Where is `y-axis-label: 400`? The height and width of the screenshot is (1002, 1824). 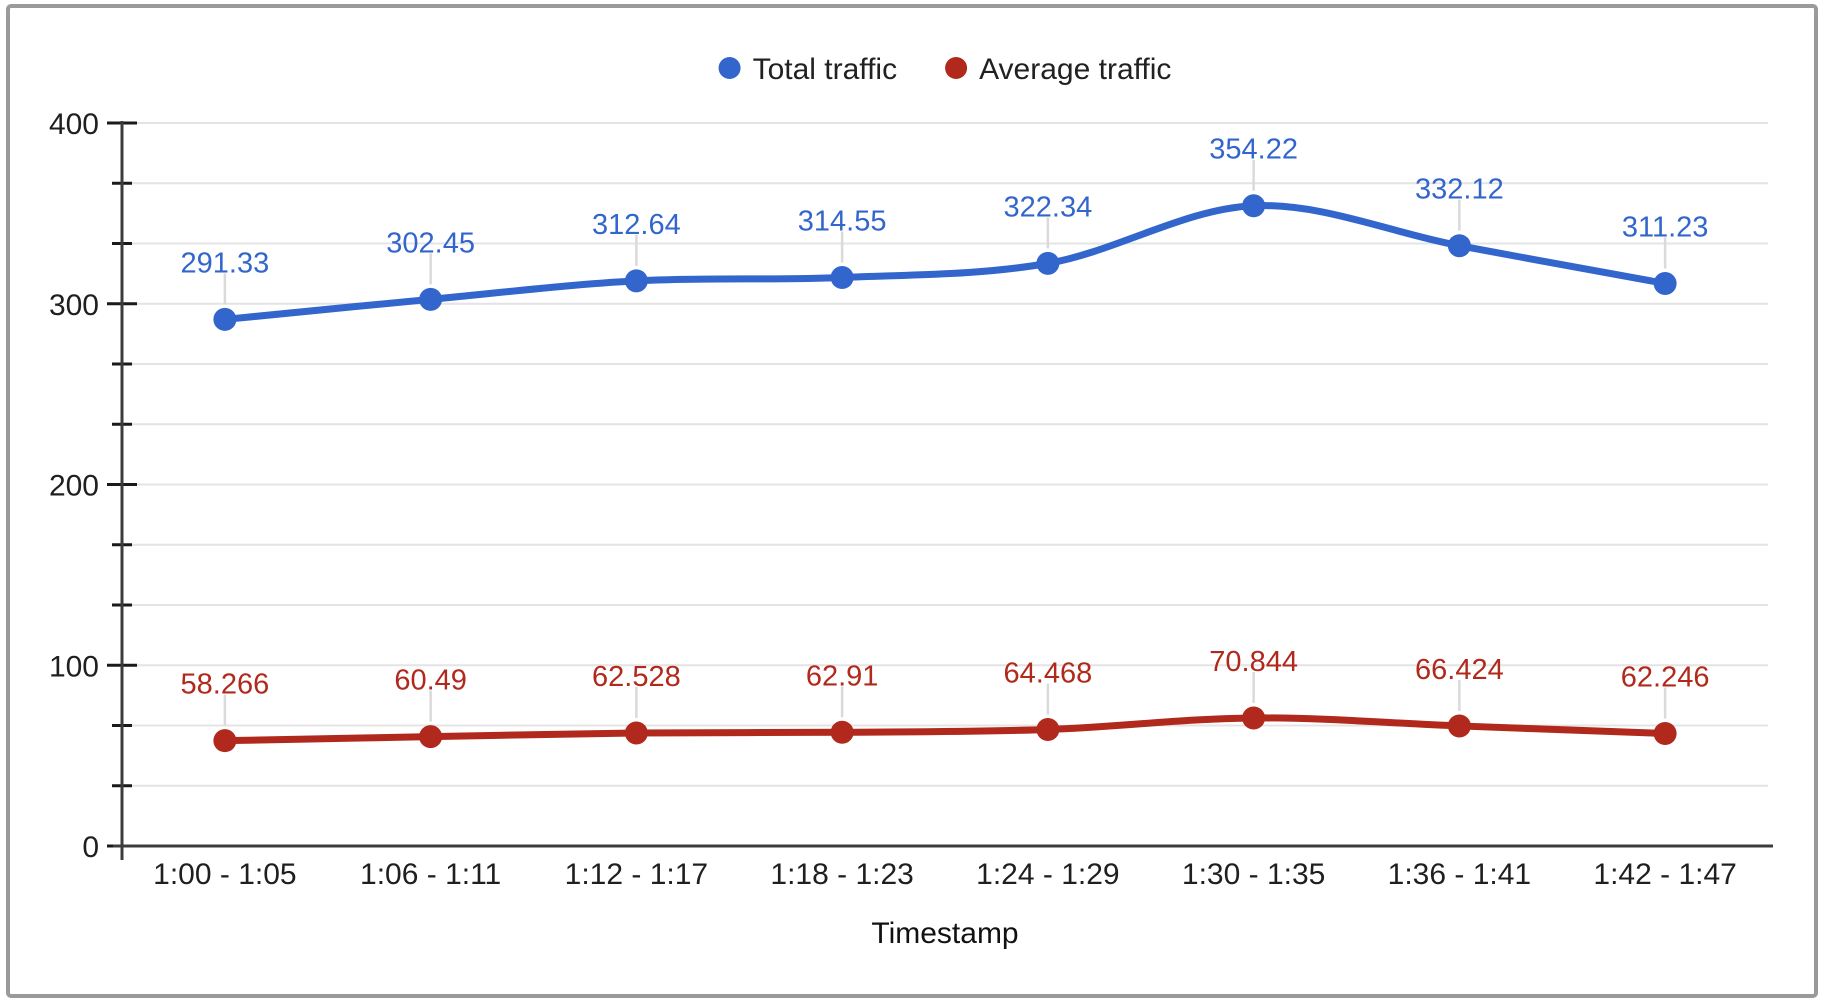
y-axis-label: 400 is located at coordinates (74, 124).